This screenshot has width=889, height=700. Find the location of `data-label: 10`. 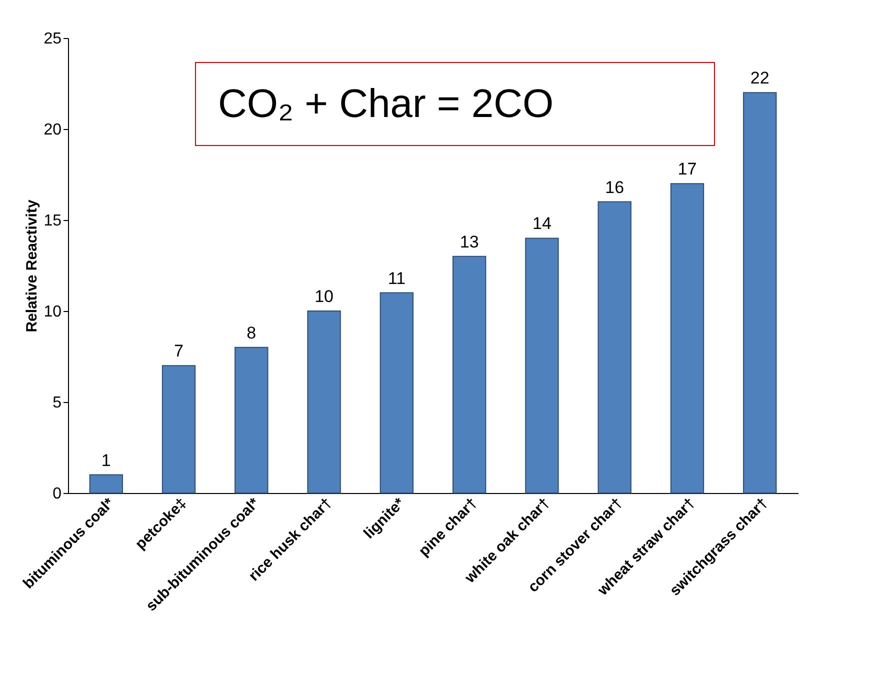

data-label: 10 is located at coordinates (324, 296).